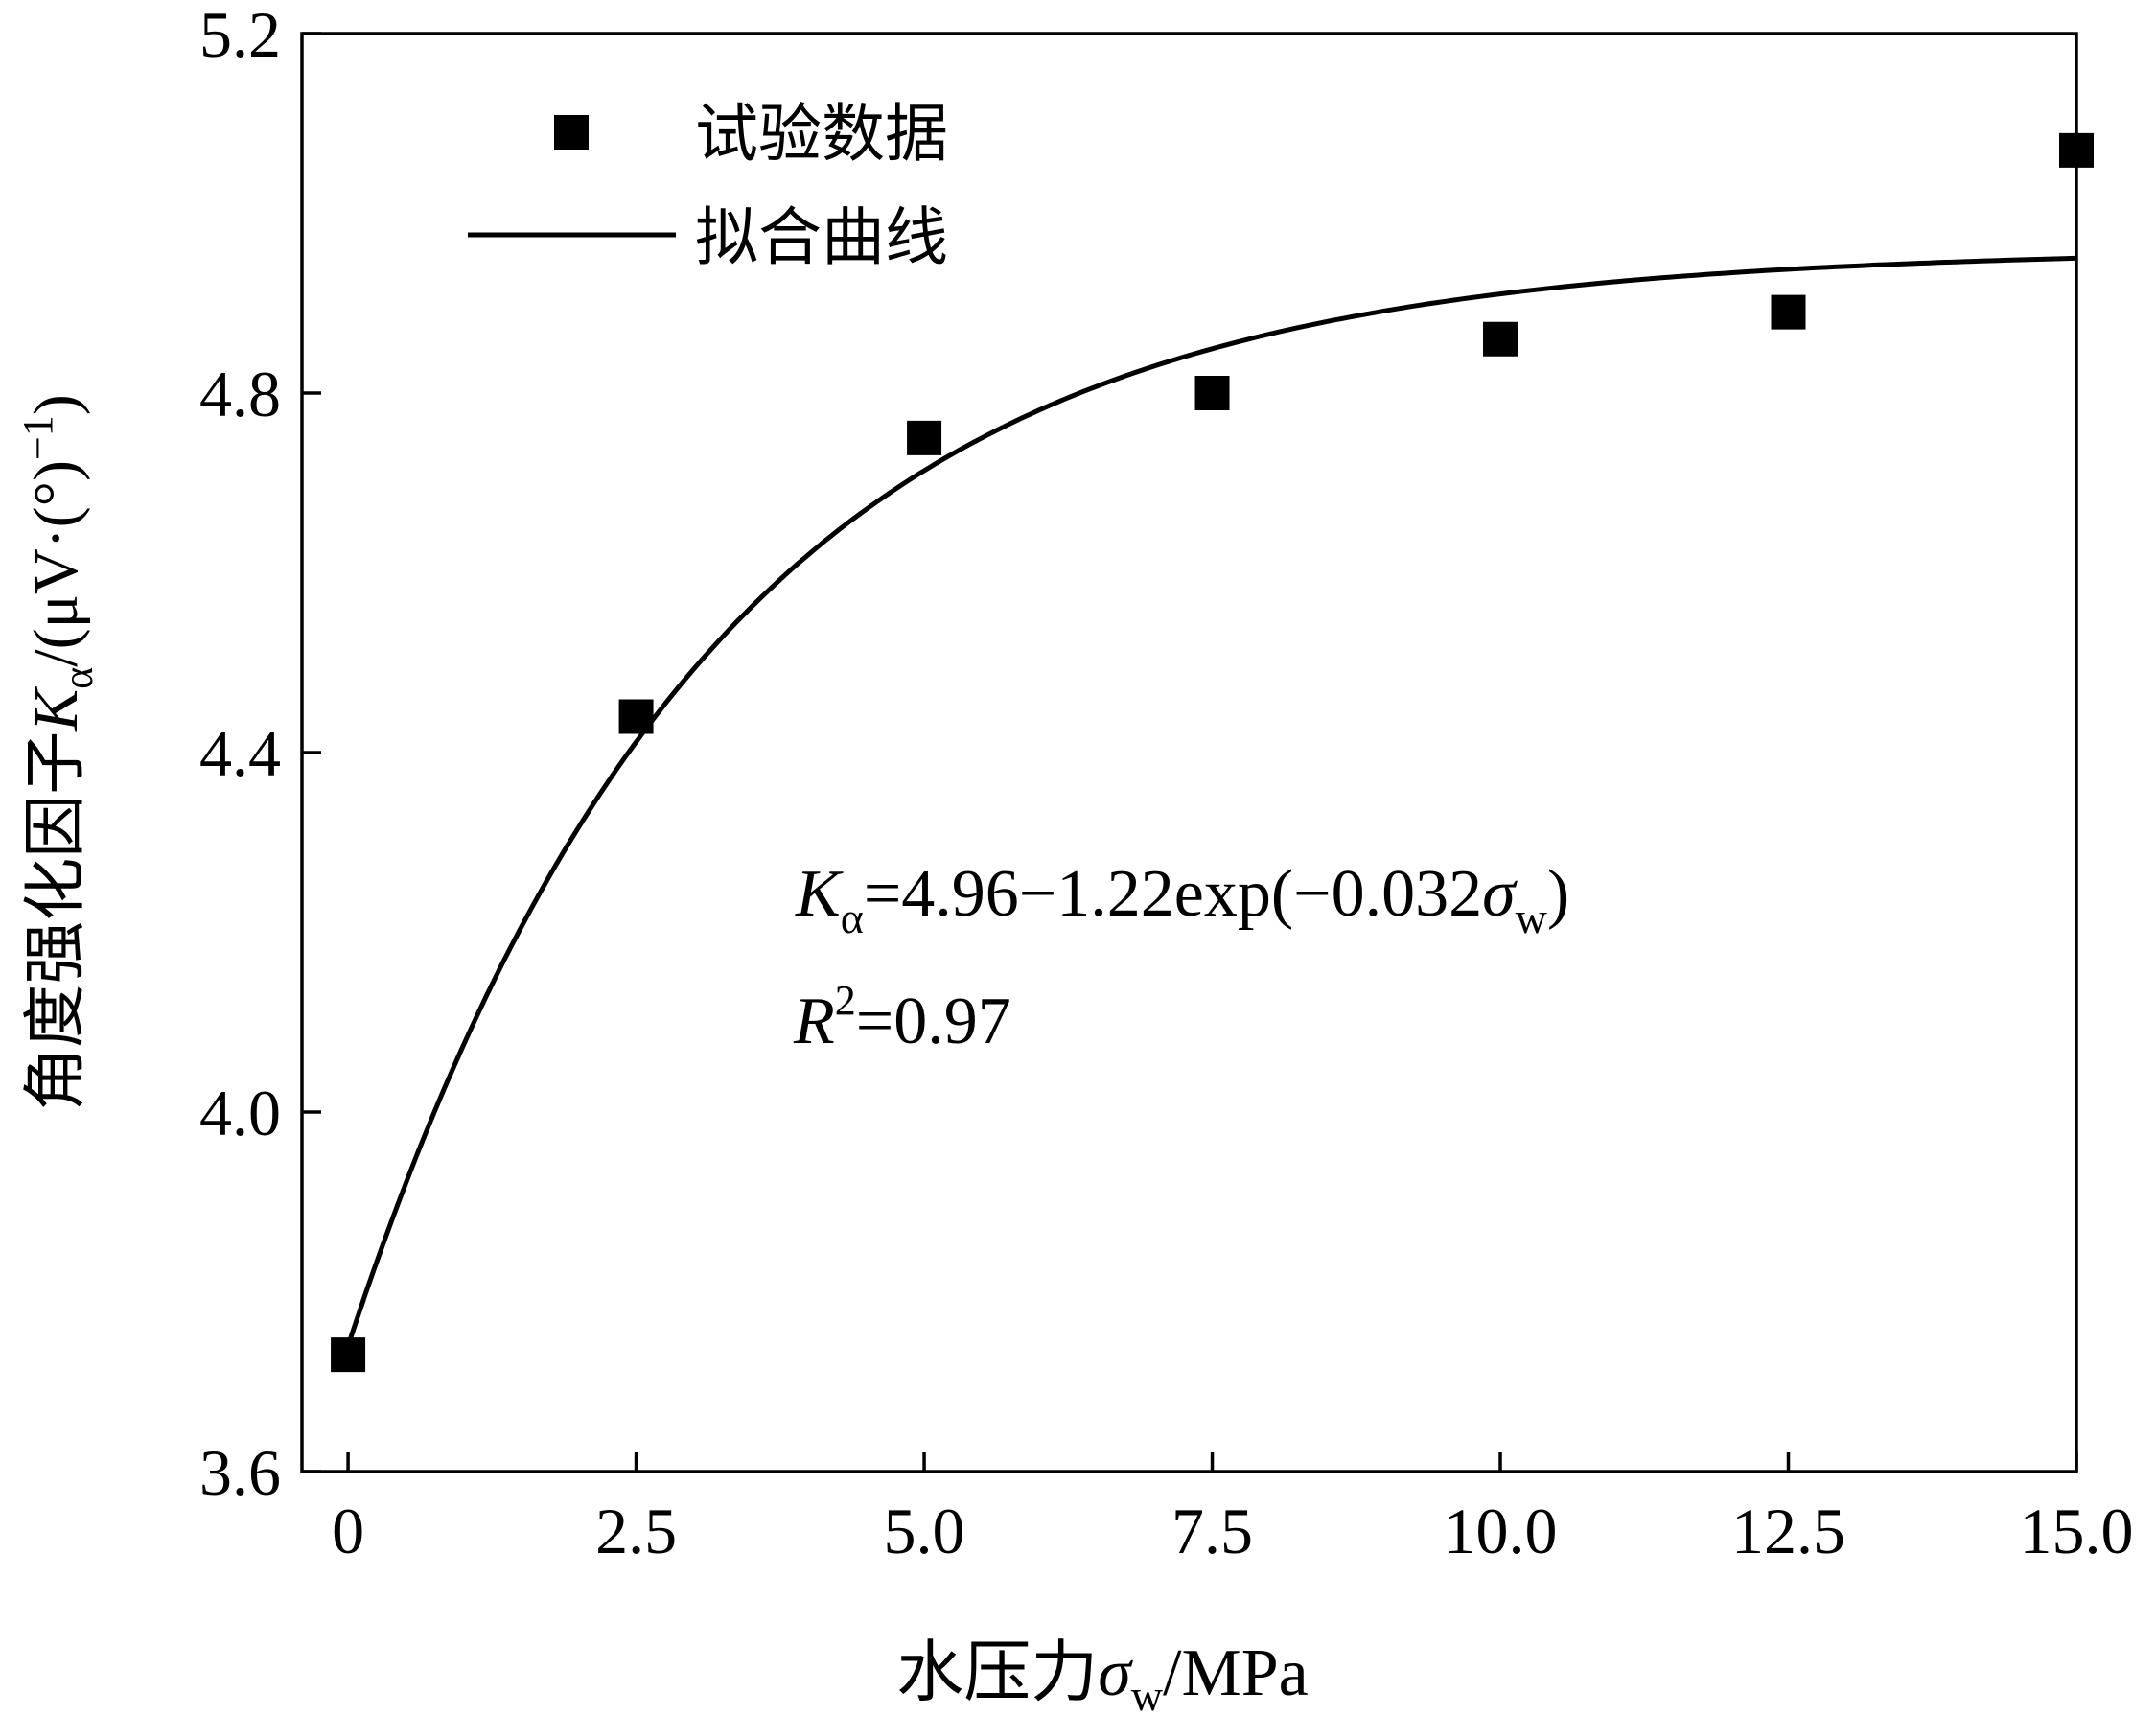 This screenshot has width=2156, height=1716. I want to click on y-axis: 3.6 4.0 4.4 4.8 5.2, so click(260, 754).